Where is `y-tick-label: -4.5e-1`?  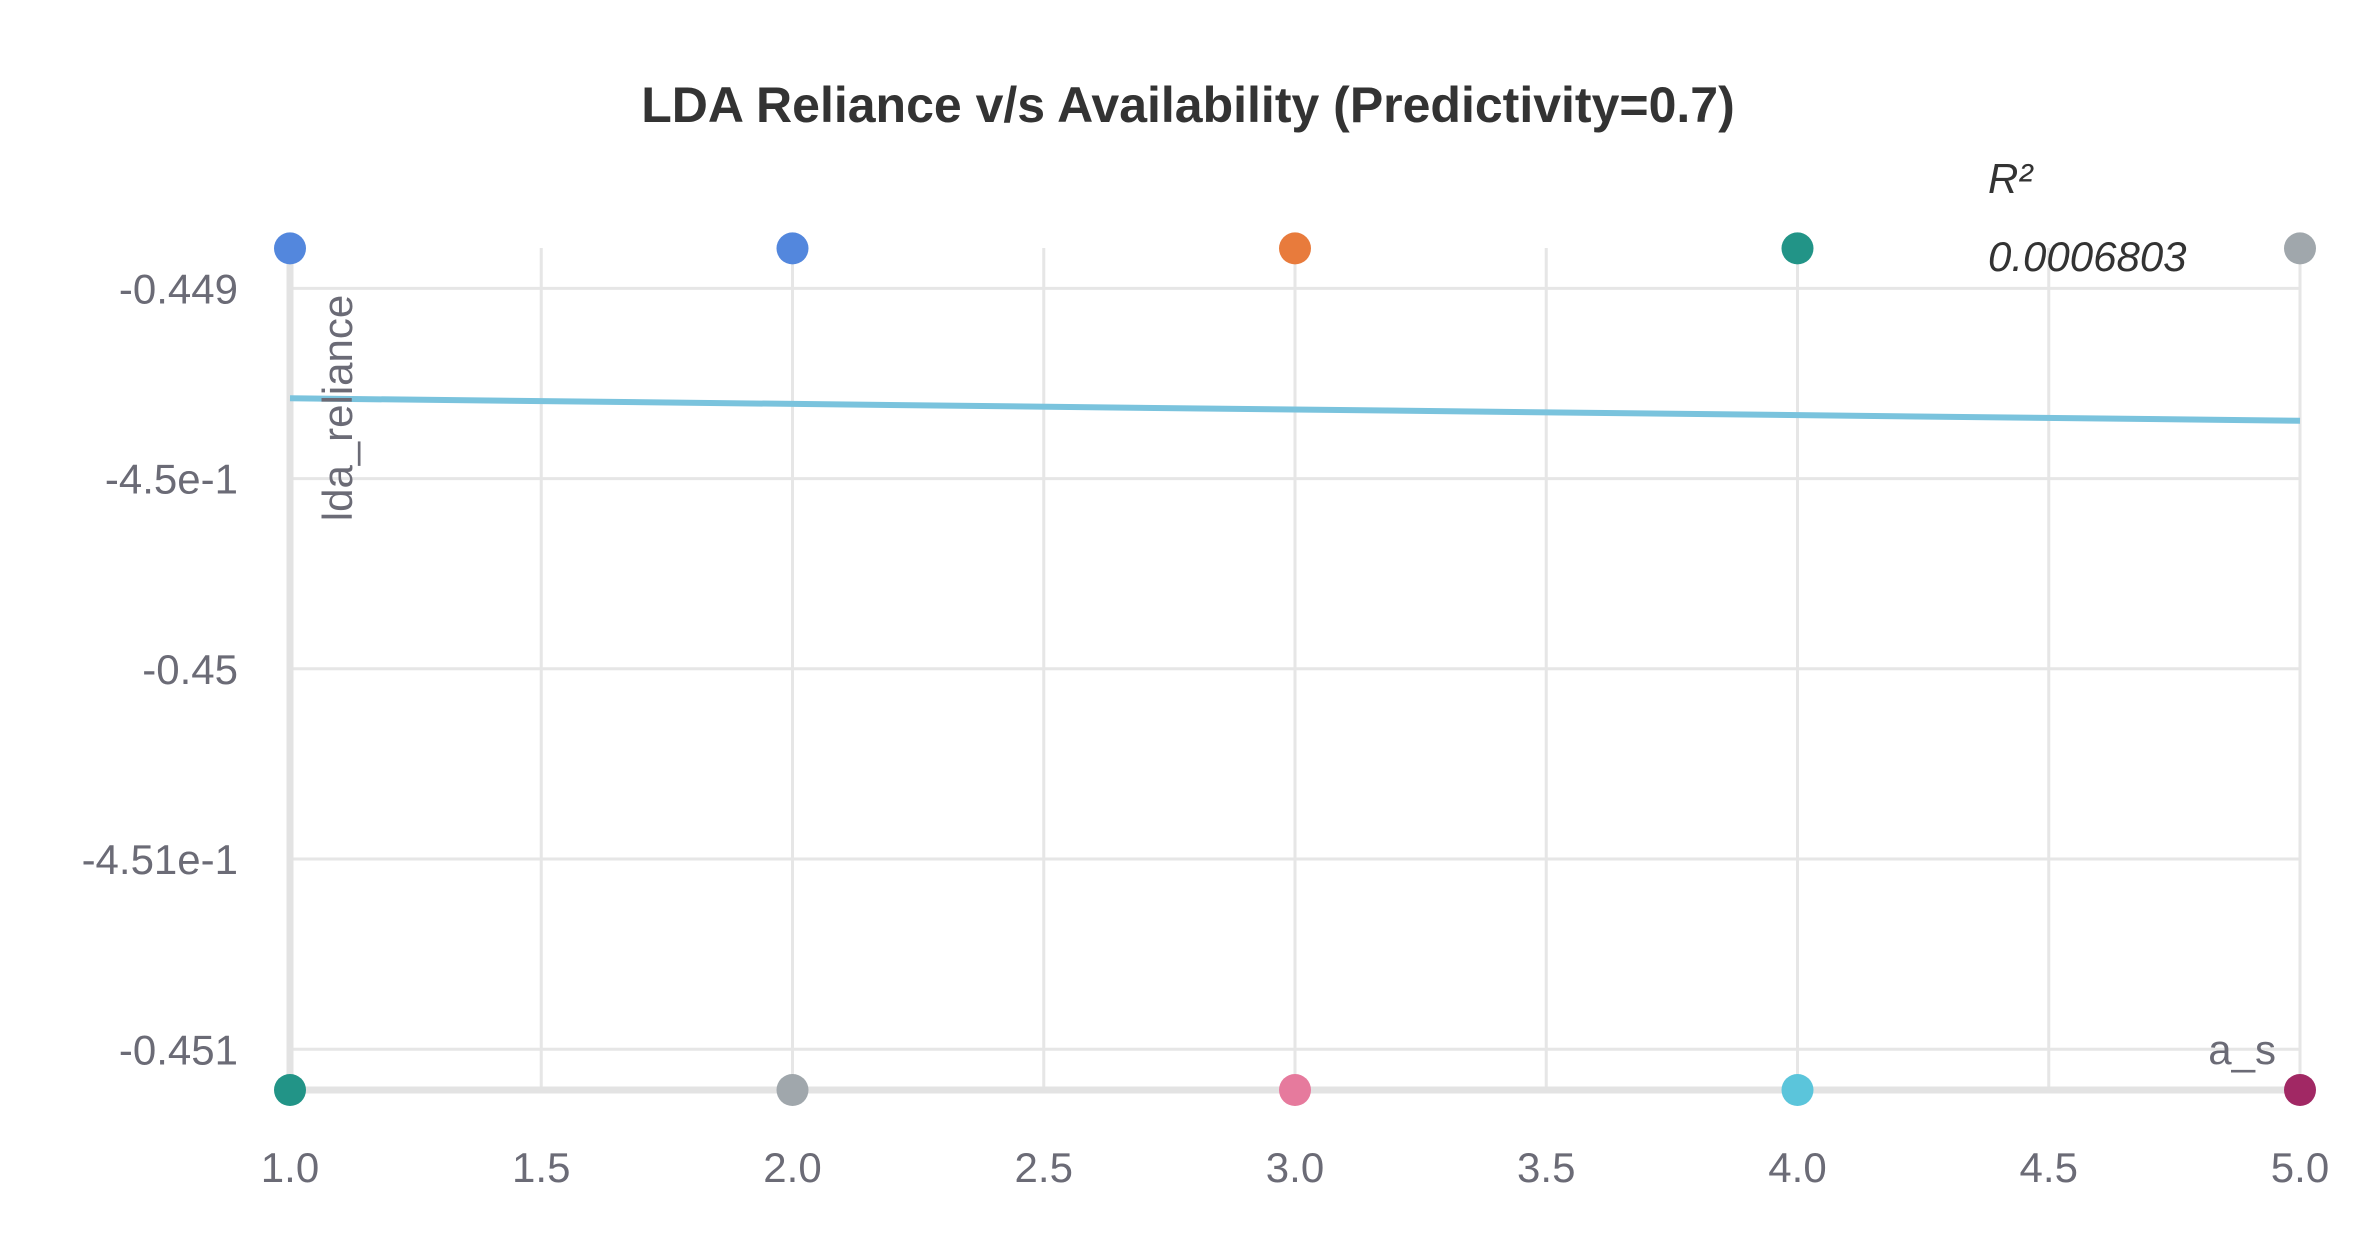
y-tick-label: -4.5e-1 is located at coordinates (171, 479).